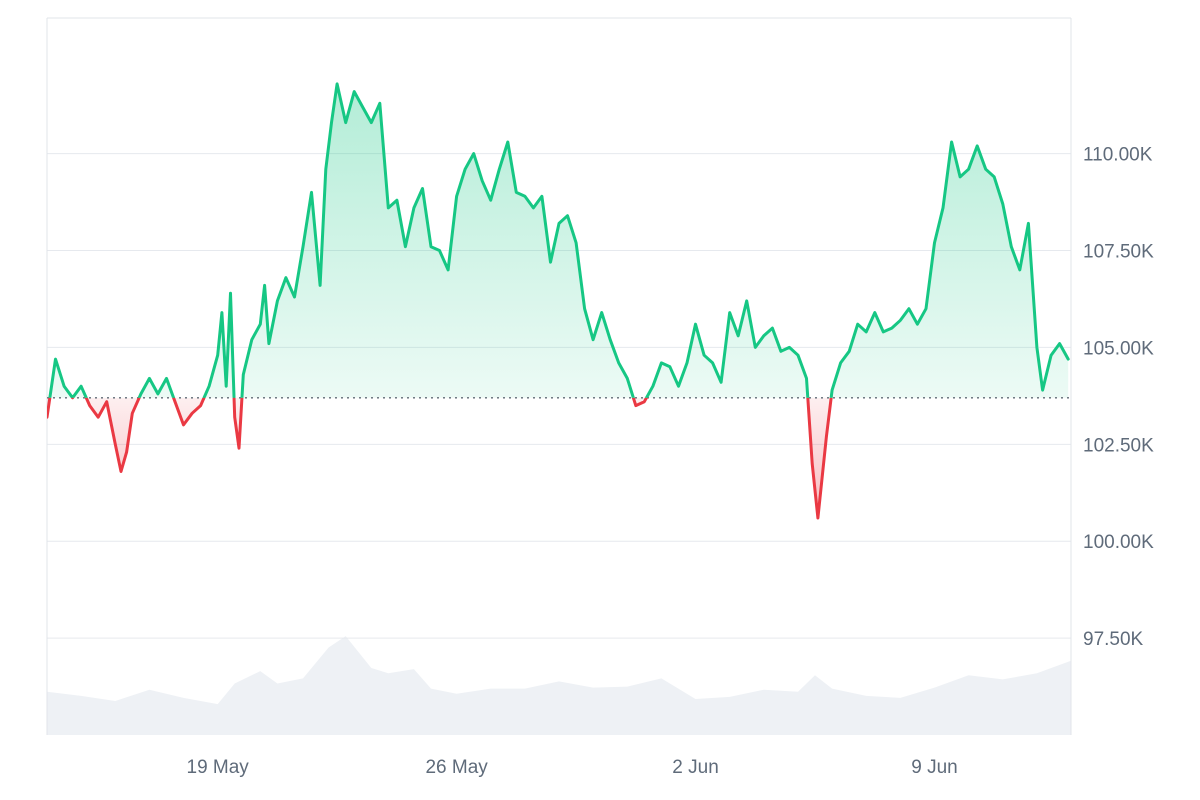  I want to click on y-tick-label: 105.00K, so click(1118, 348).